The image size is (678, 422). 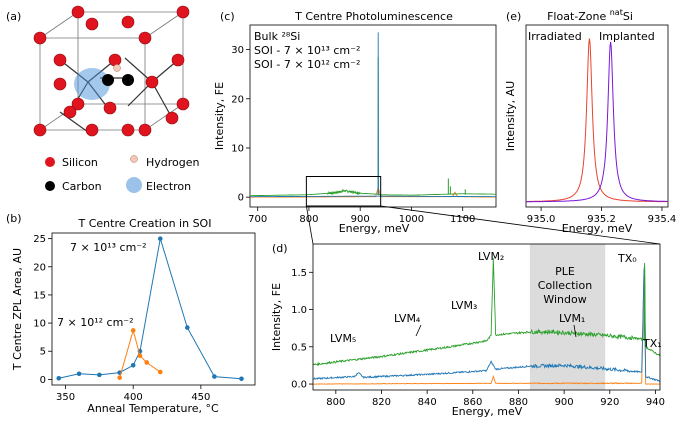 I want to click on lvm1-pointer, so click(x=575, y=331).